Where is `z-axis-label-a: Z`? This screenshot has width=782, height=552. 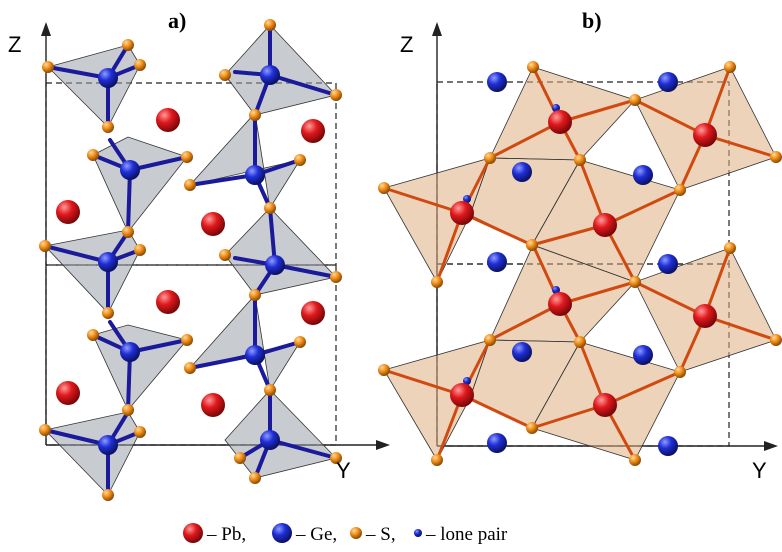
z-axis-label-a: Z is located at coordinates (14, 44).